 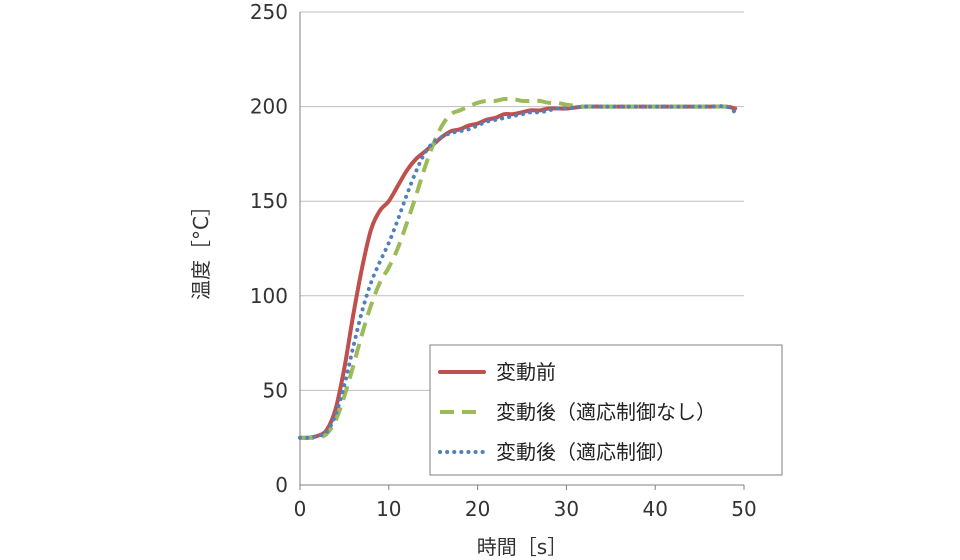 What do you see at coordinates (522, 547) in the screenshot?
I see `x-axis-title: 時間［s］` at bounding box center [522, 547].